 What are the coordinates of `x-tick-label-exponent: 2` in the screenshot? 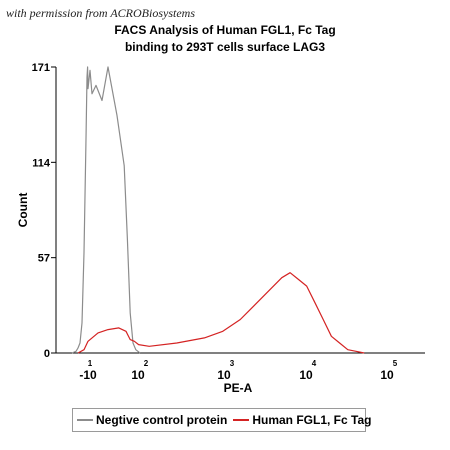 It's located at (146, 363).